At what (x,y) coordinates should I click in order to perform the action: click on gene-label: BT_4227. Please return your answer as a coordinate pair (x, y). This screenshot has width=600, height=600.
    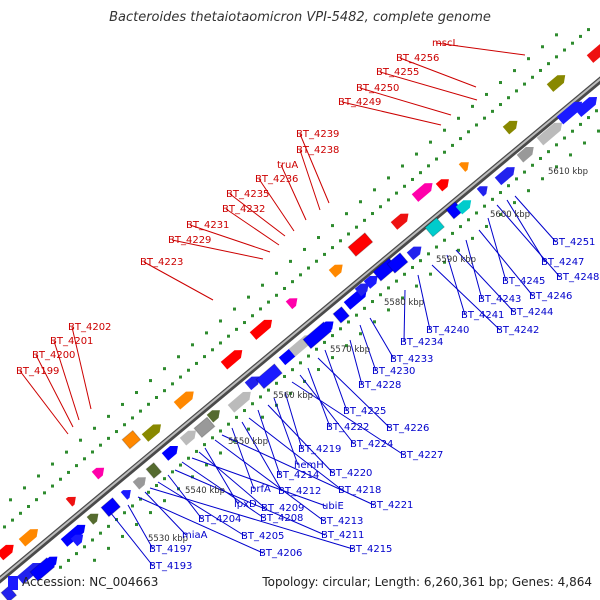
    Looking at the image, I should click on (421, 455).